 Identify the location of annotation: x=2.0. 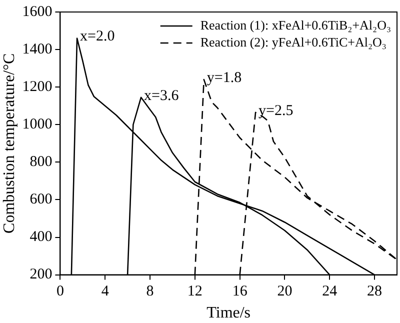
(97, 36).